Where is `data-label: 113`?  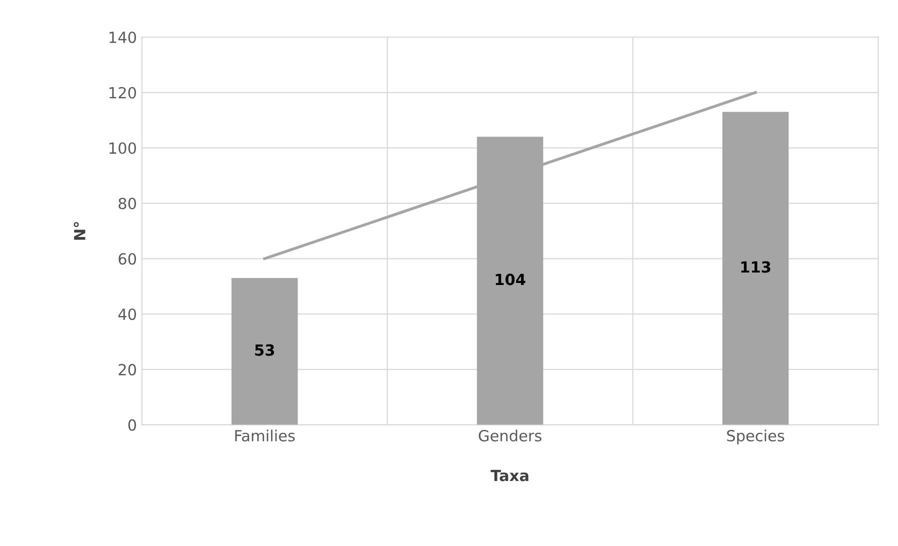 data-label: 113 is located at coordinates (755, 267).